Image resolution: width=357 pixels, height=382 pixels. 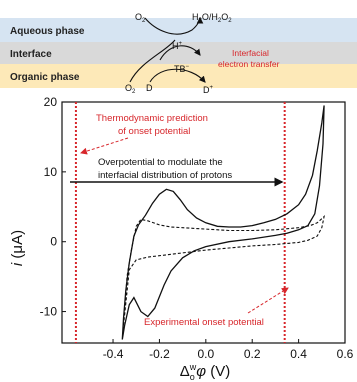 I want to click on h-plus-loop-arrow, so click(x=180, y=53).